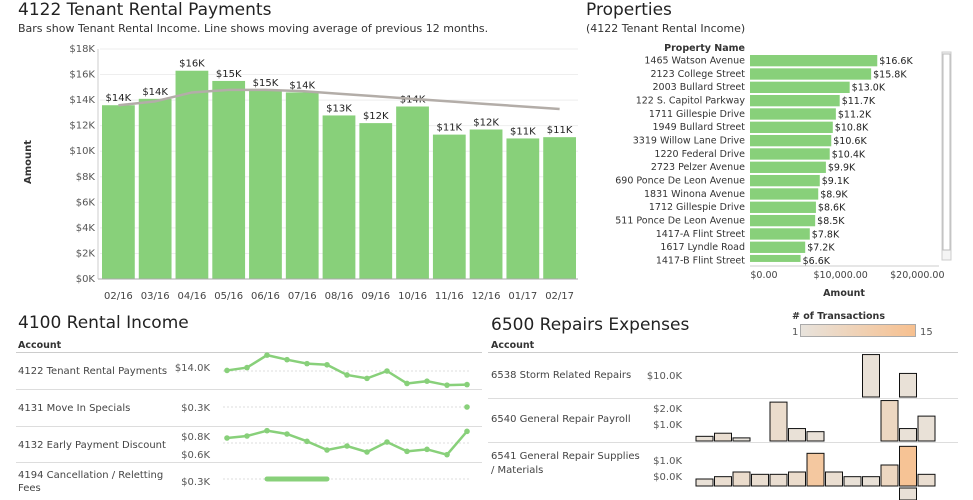 The height and width of the screenshot is (500, 973). I want to click on property-label: 2003 Bullard Street, so click(699, 87).